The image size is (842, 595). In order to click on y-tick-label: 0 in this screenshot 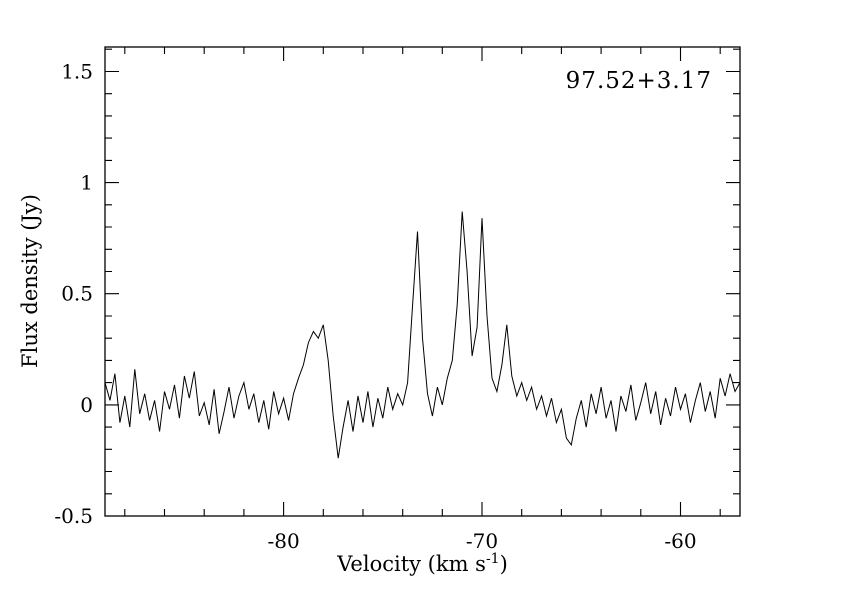, I will do `click(86, 405)`.